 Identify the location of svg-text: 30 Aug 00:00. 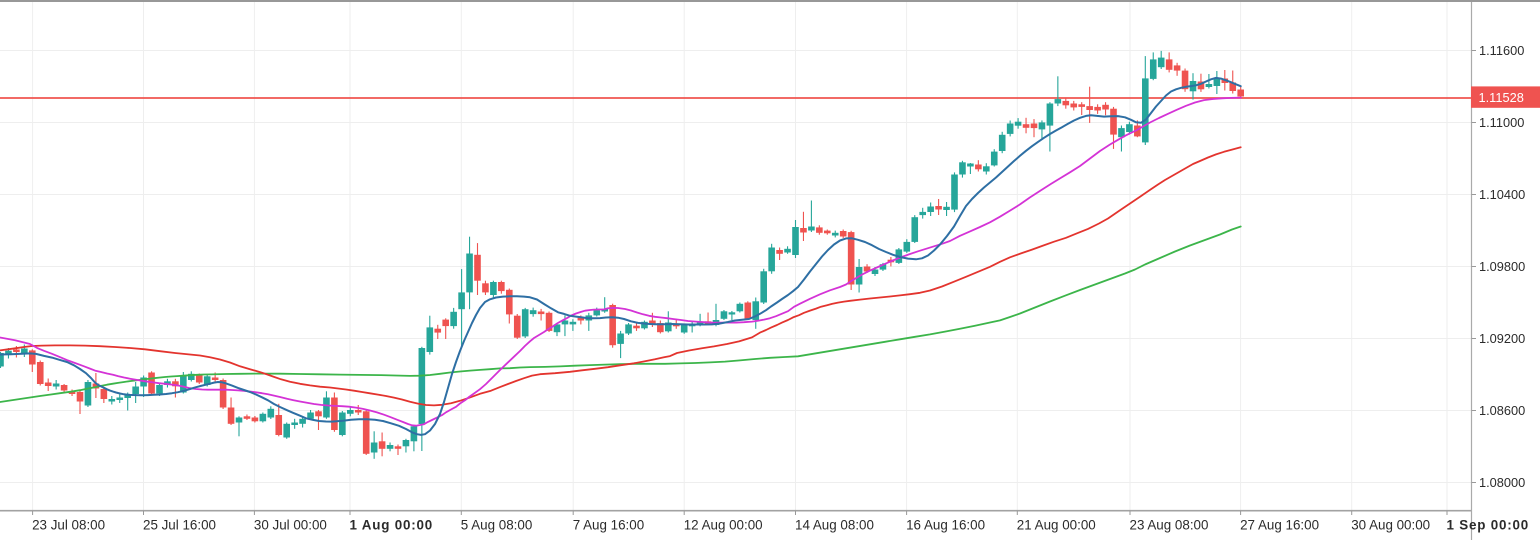
(1390, 524).